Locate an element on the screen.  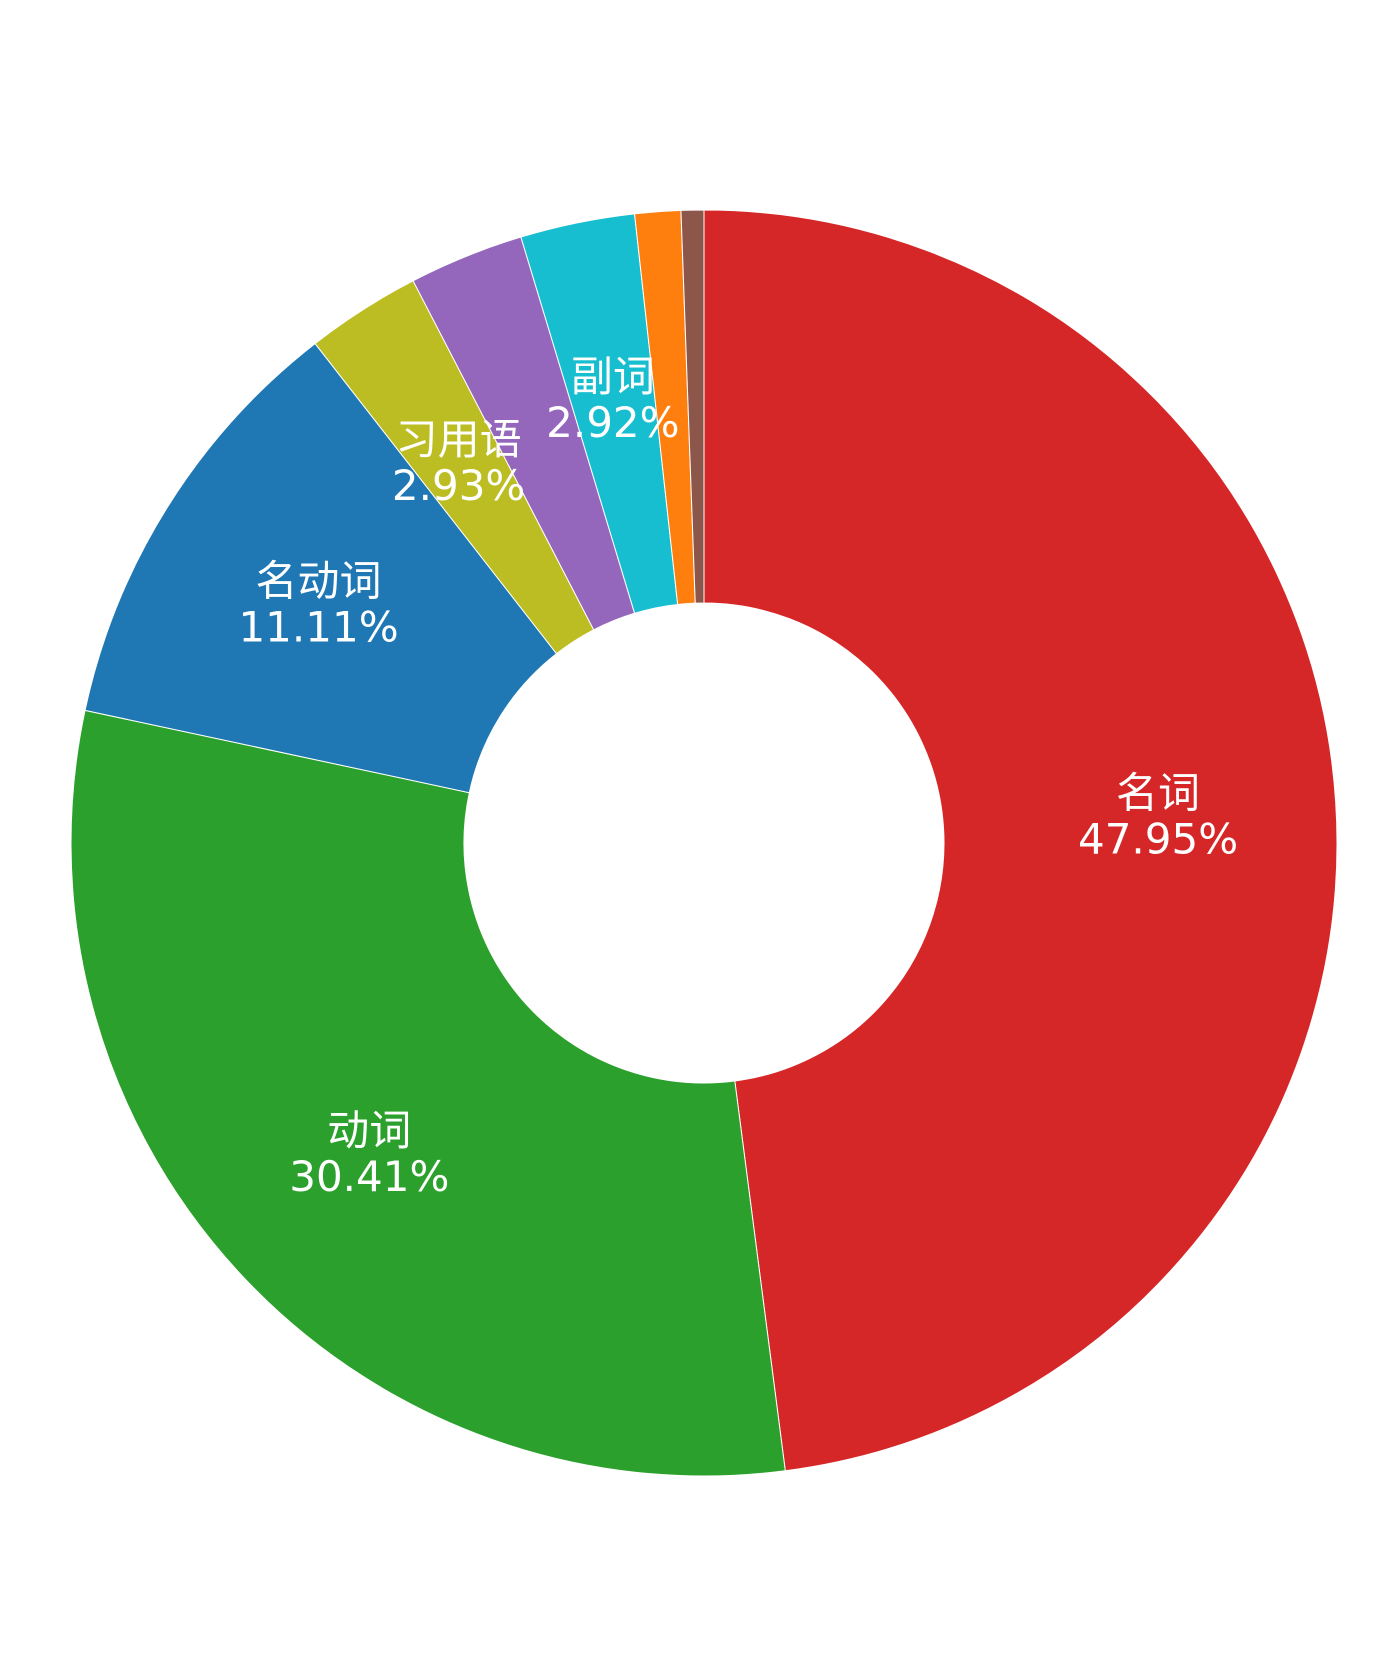
slice-label-name-0: 名词 is located at coordinates (1158, 793).